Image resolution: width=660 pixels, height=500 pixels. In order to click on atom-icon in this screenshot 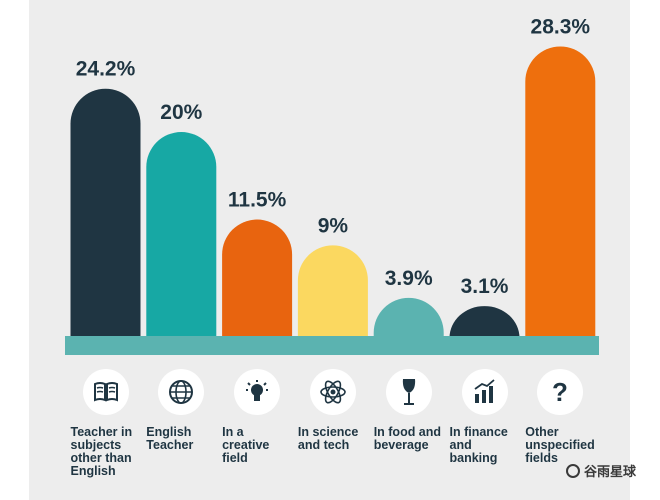, I will do `click(332, 392)`.